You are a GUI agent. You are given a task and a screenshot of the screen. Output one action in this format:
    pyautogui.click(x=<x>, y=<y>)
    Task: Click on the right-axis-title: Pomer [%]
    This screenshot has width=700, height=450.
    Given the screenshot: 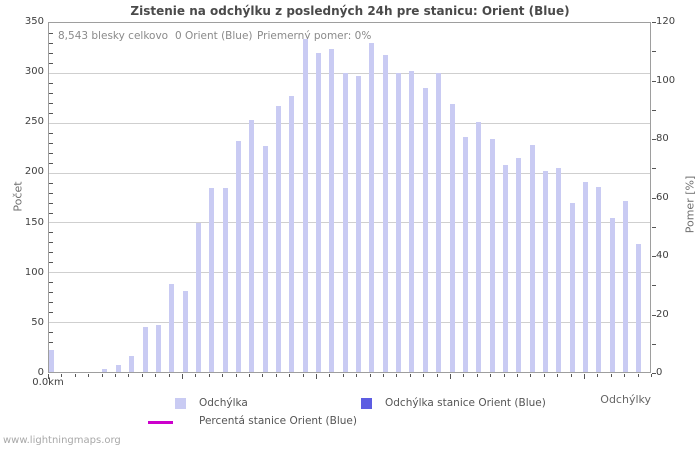 What is the action you would take?
    pyautogui.click(x=690, y=204)
    